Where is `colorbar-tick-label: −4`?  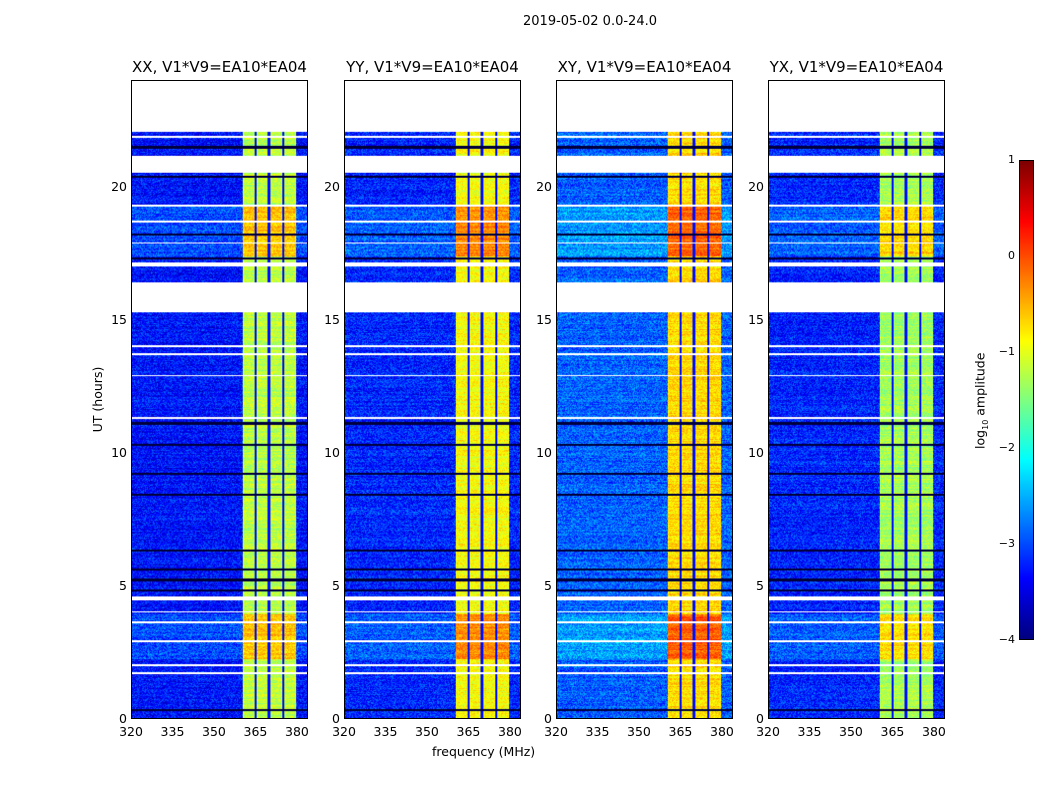 colorbar-tick-label: −4 is located at coordinates (1006, 639).